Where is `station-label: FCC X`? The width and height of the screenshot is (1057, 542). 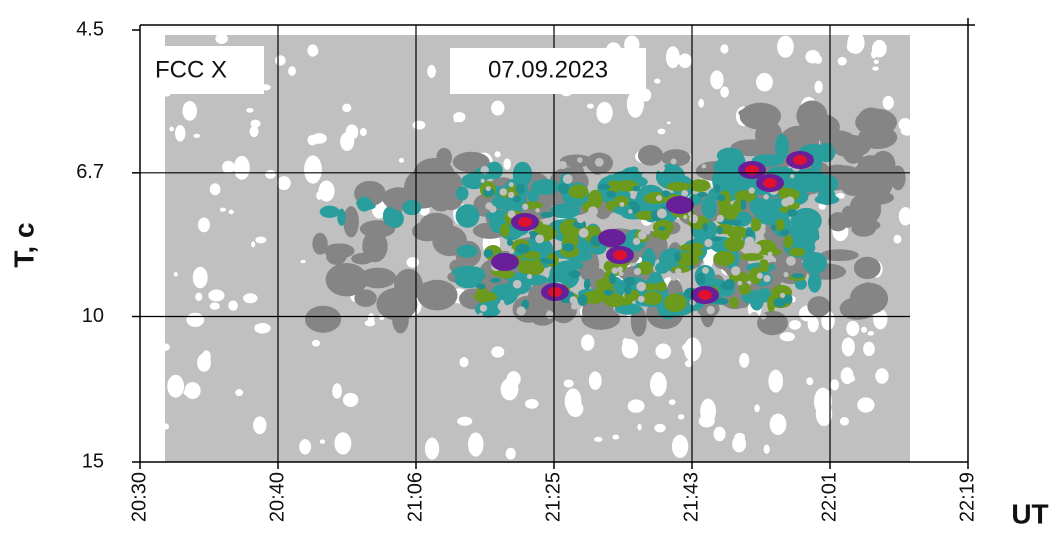 station-label: FCC X is located at coordinates (191, 69).